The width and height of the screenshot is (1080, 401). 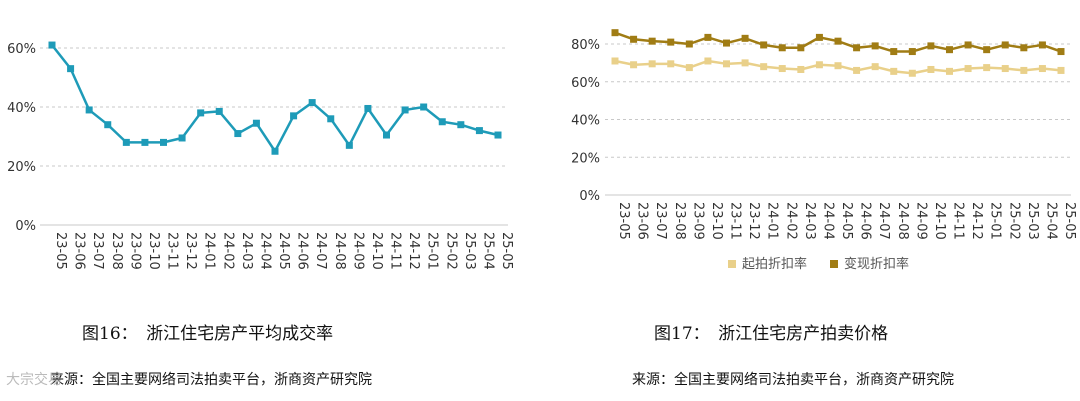 What do you see at coordinates (585, 45) in the screenshot?
I see `y-tick-label: 80%` at bounding box center [585, 45].